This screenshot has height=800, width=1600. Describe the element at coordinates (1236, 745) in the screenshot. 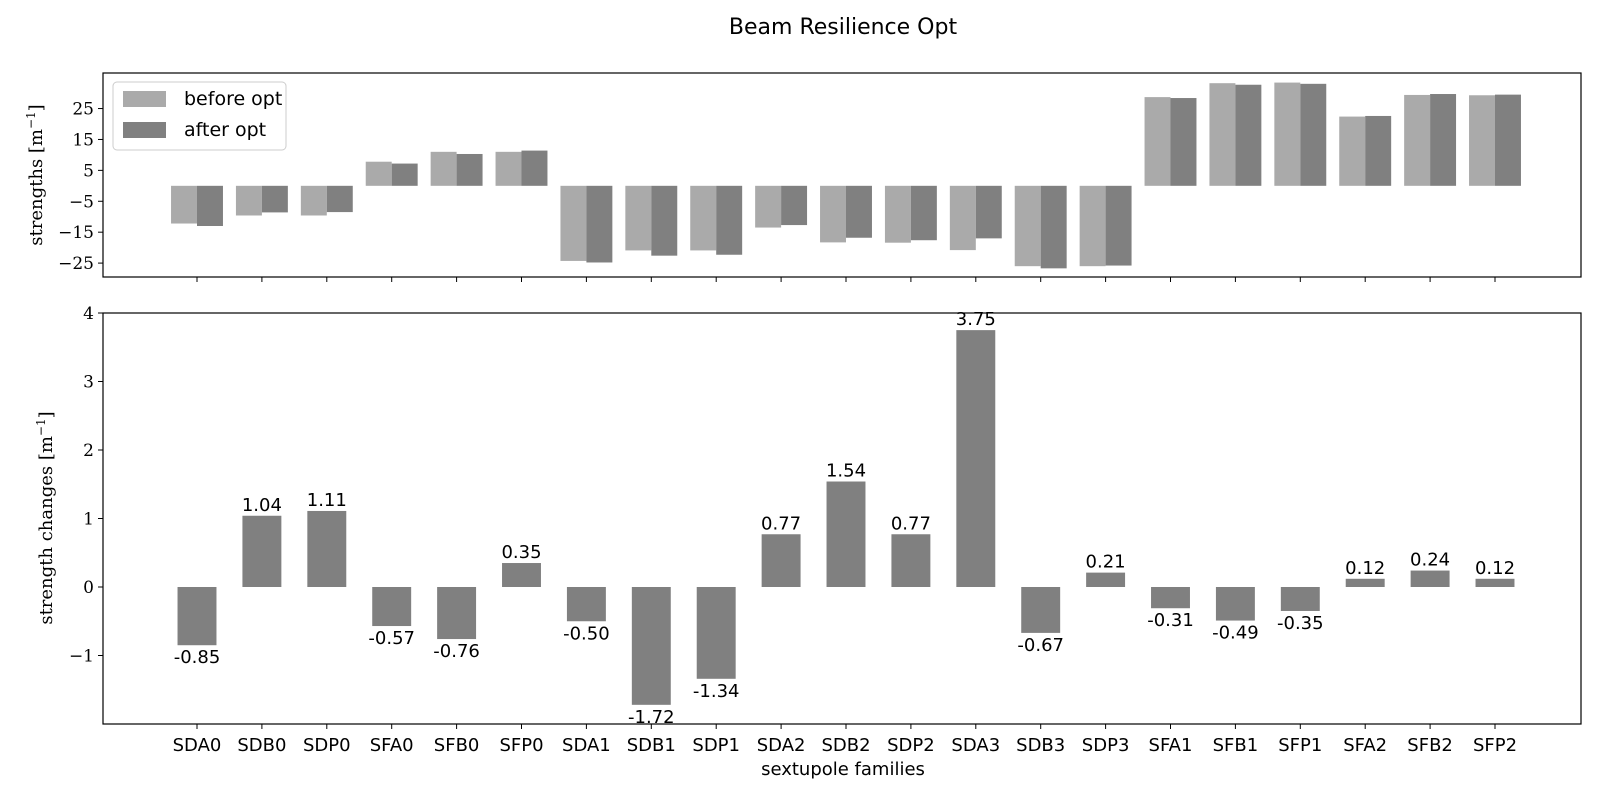

I see `x-tick-label-sfb1: SFB1` at that location.